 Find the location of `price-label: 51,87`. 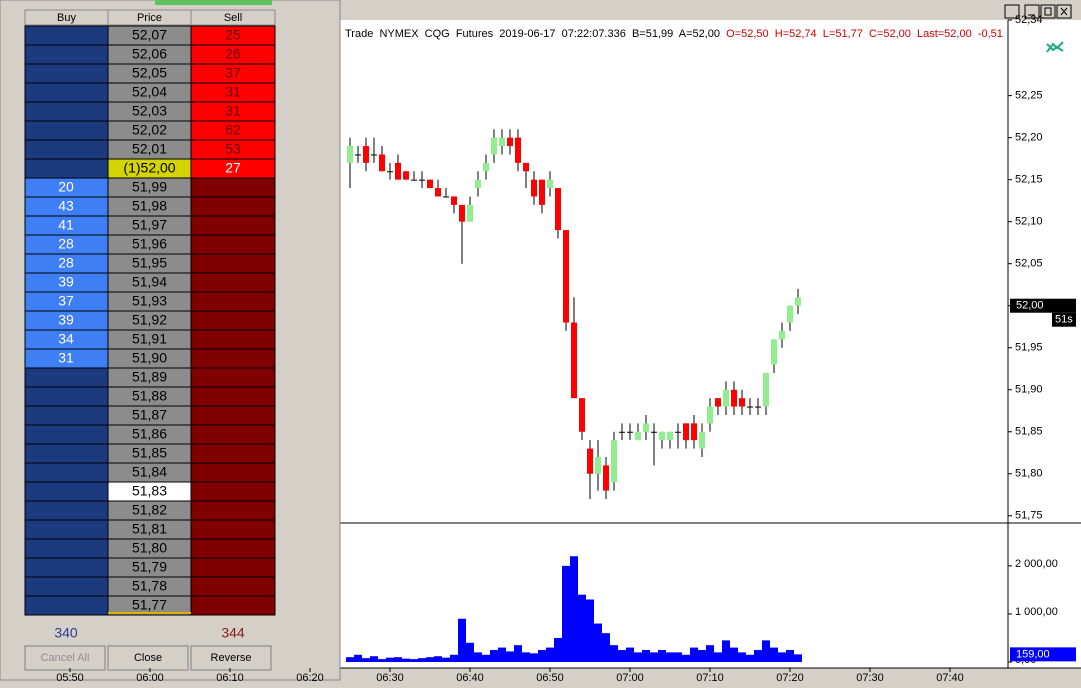

price-label: 51,87 is located at coordinates (149, 415).